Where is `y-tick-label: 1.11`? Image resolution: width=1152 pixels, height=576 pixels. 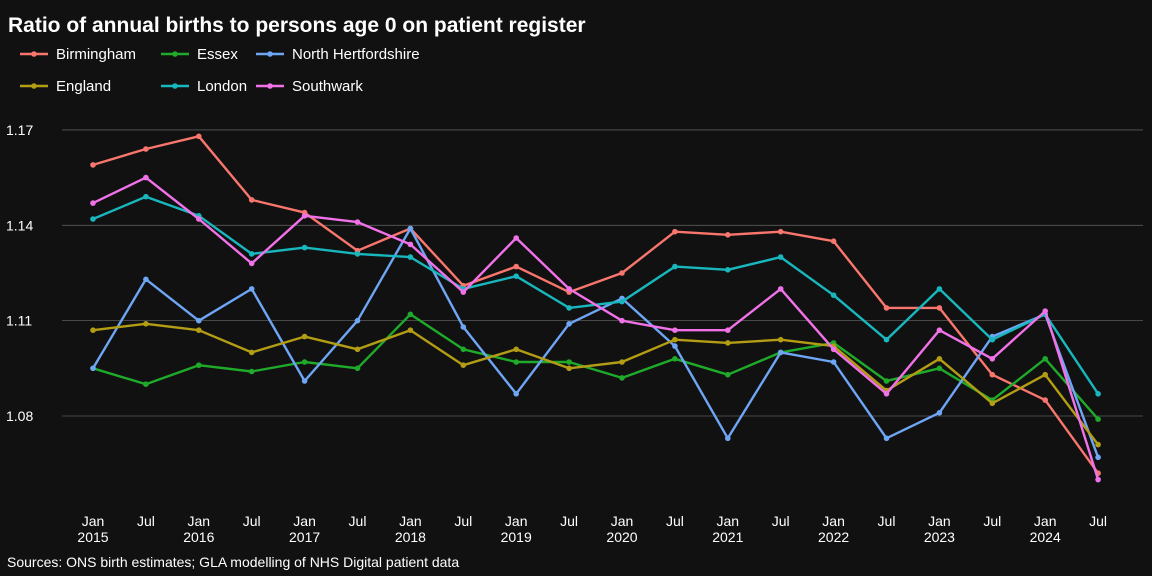
y-tick-label: 1.11 is located at coordinates (19, 321).